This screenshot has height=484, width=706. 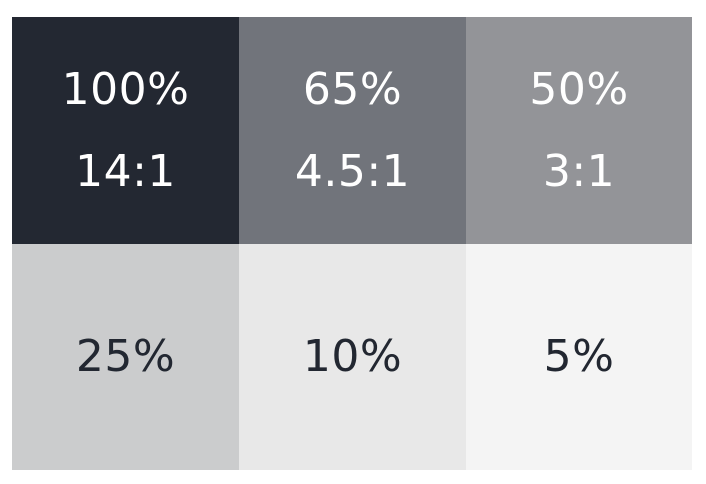 I want to click on swatch-percent: 100%, so click(x=125, y=89).